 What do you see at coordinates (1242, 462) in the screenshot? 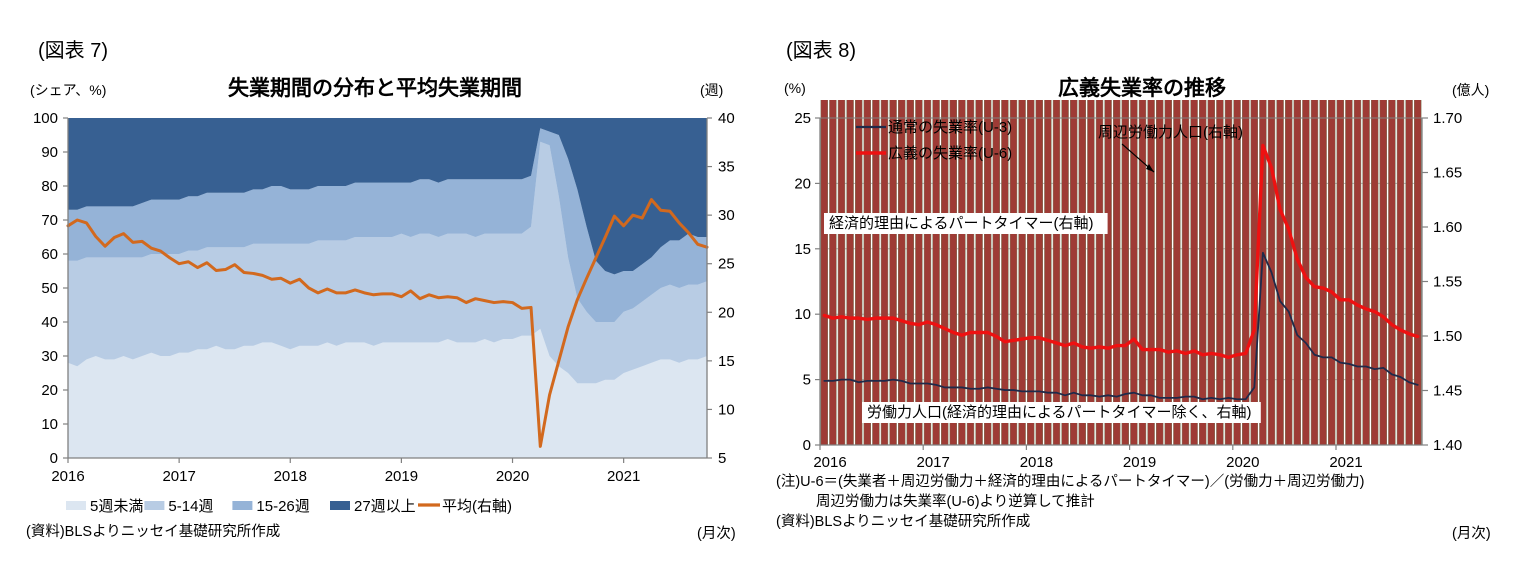
I see `fig8-x-tick: 2020` at bounding box center [1242, 462].